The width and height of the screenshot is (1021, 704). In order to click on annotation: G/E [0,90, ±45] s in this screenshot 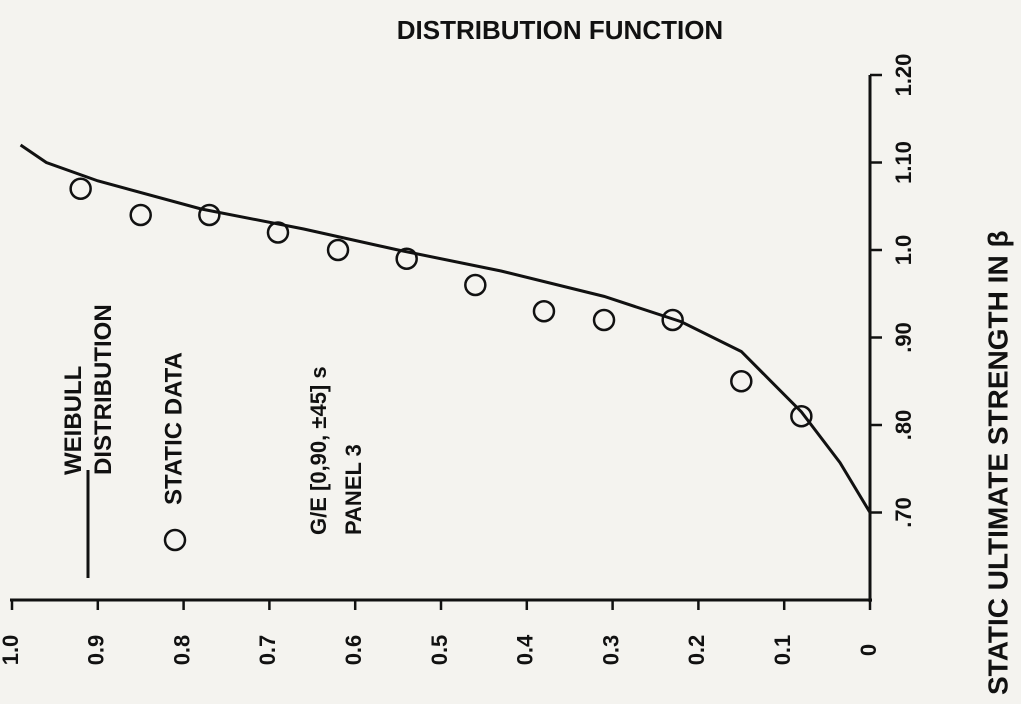, I will do `click(318, 450)`.